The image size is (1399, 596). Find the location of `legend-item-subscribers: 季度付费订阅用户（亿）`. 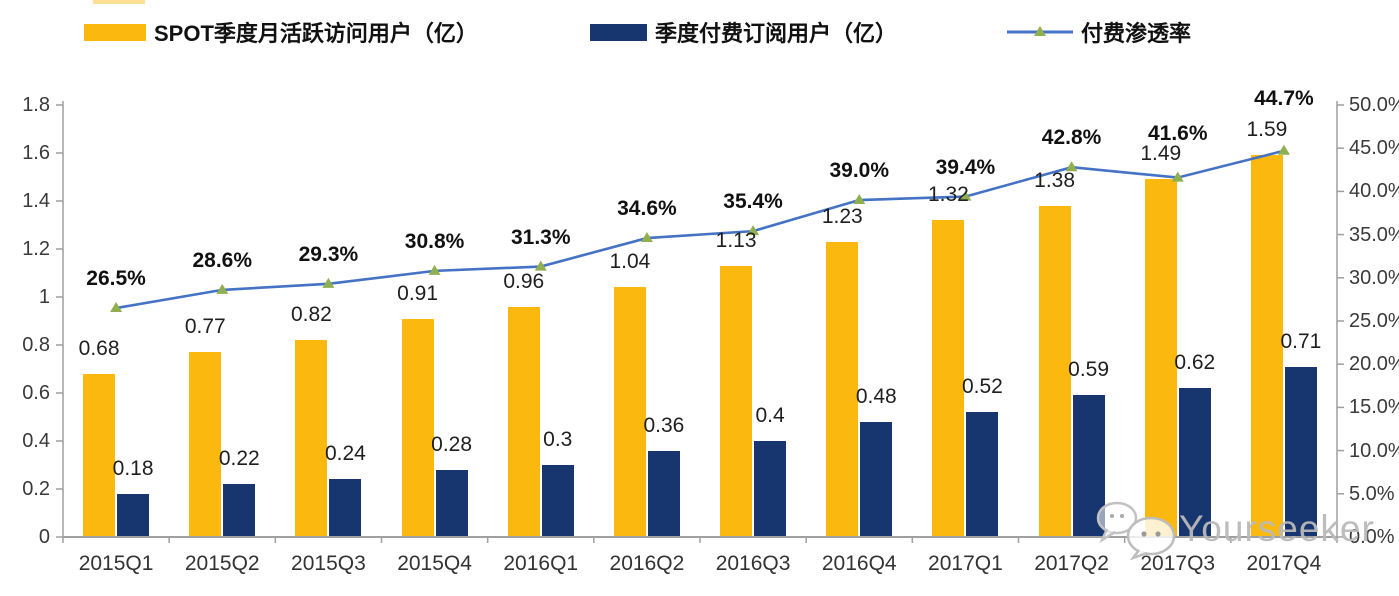

legend-item-subscribers: 季度付费订阅用户（亿） is located at coordinates (743, 32).